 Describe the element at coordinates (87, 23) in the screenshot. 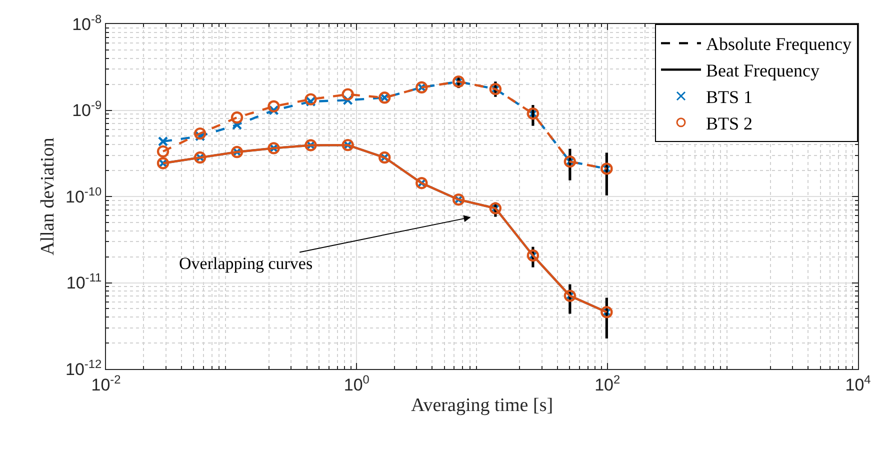

I see `y-tick-label: 10$^{-8}$` at that location.